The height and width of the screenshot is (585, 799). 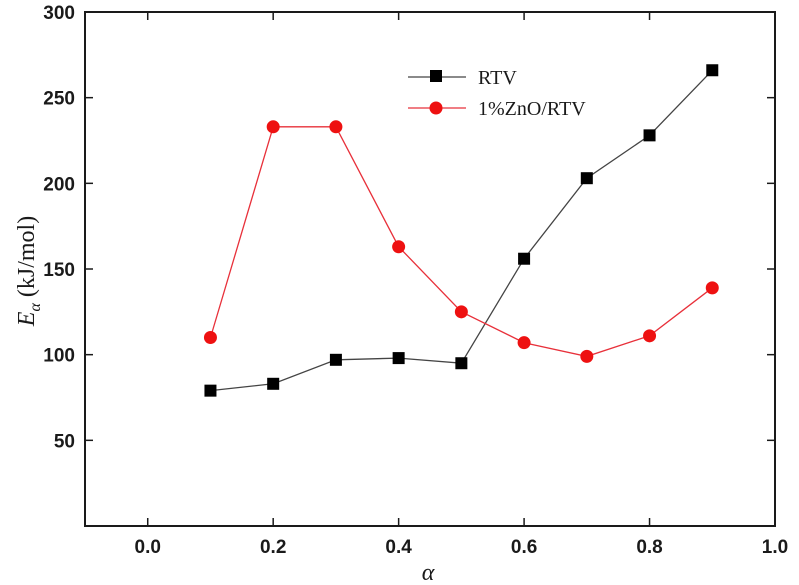 I want to click on y-tick-label: 250, so click(x=59, y=99).